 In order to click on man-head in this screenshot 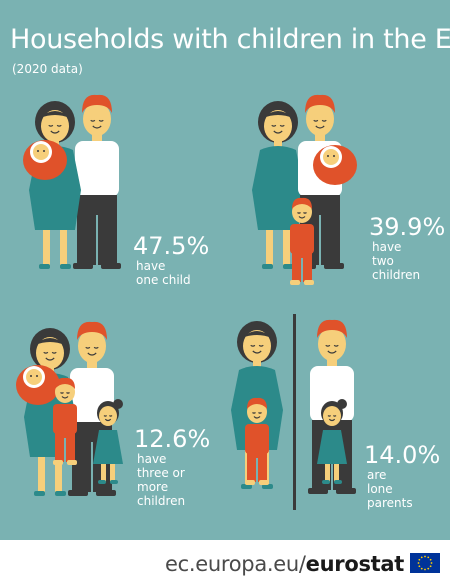, I will do `click(320, 119)`.